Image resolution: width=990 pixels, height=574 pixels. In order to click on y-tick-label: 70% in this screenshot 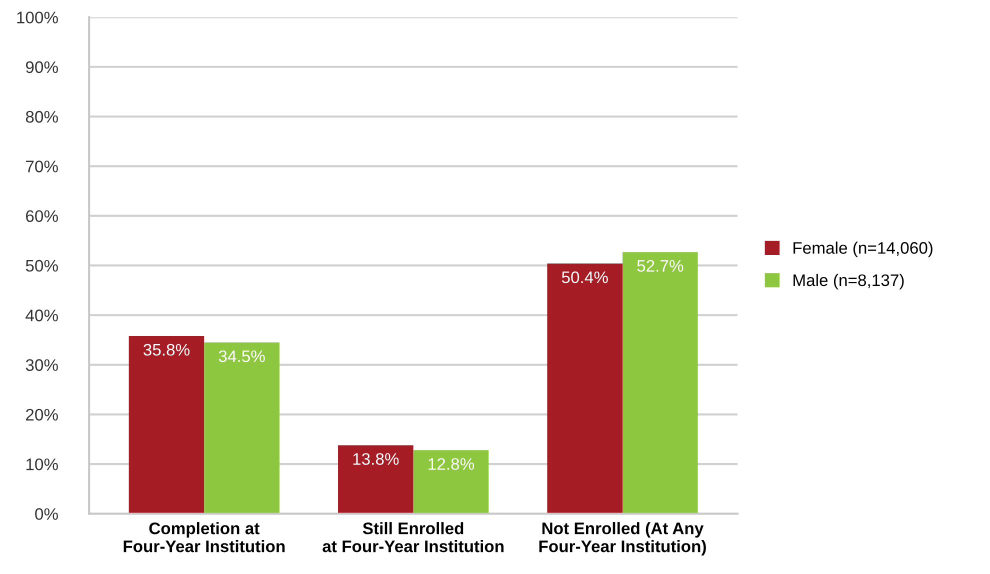, I will do `click(42, 166)`.